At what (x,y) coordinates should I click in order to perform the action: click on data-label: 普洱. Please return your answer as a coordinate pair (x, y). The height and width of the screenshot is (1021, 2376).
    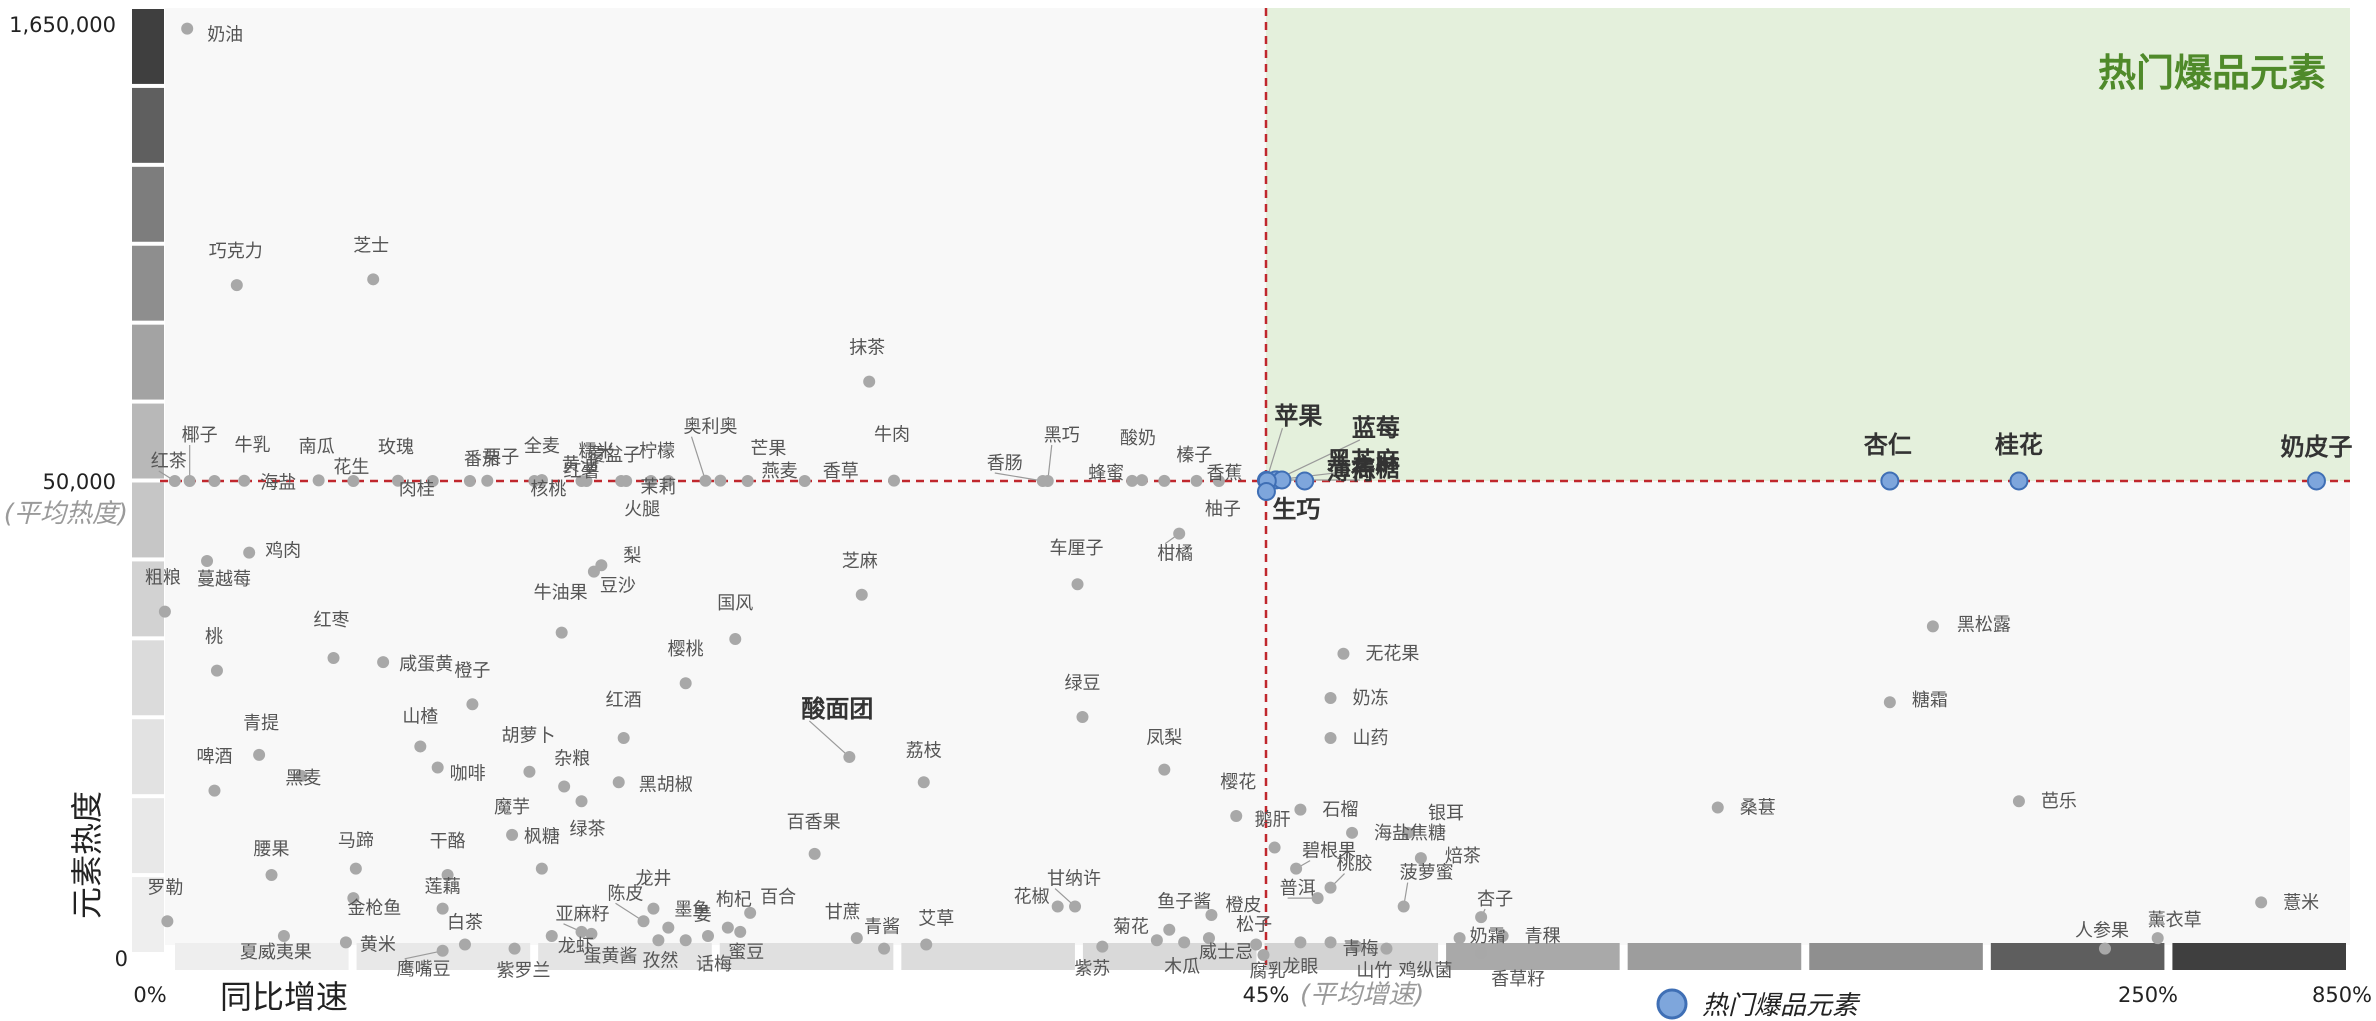
    Looking at the image, I should click on (1298, 888).